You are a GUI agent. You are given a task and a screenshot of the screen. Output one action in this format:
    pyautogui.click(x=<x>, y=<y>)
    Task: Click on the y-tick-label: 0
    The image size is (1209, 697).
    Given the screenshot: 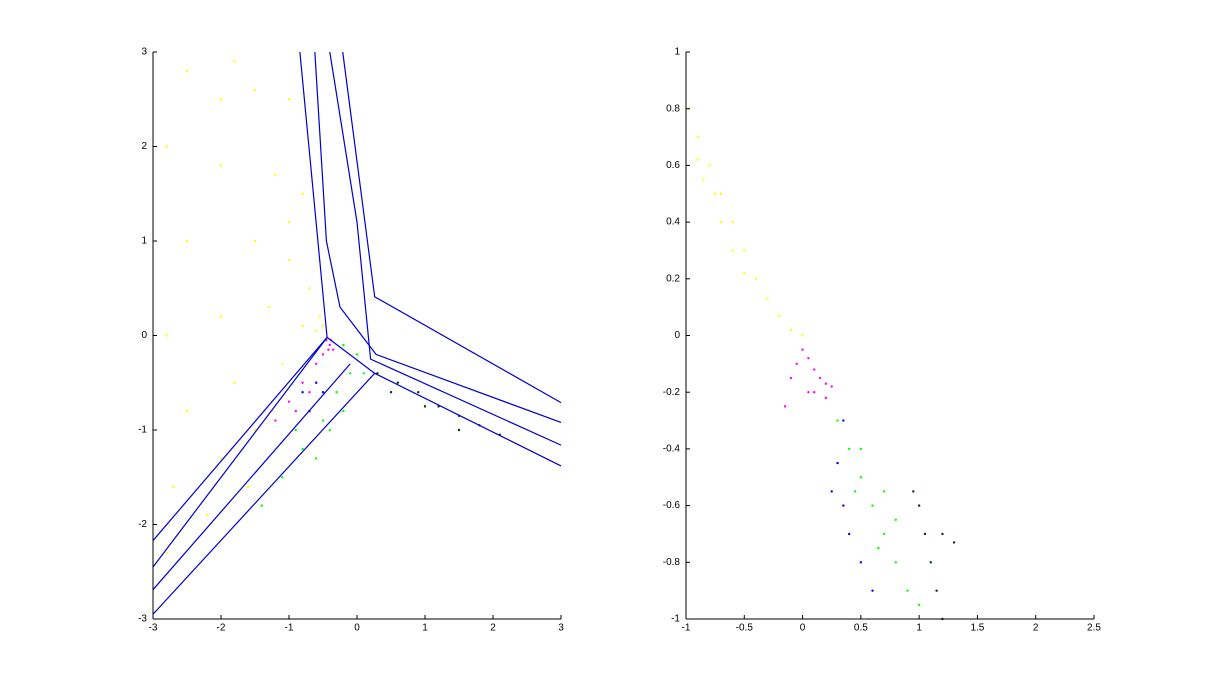 What is the action you would take?
    pyautogui.click(x=677, y=335)
    